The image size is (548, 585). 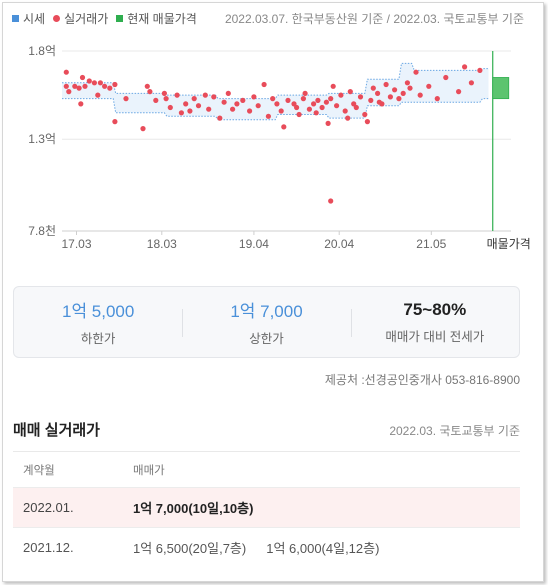 I want to click on summary-ratio-value: 75~80%, so click(x=435, y=309).